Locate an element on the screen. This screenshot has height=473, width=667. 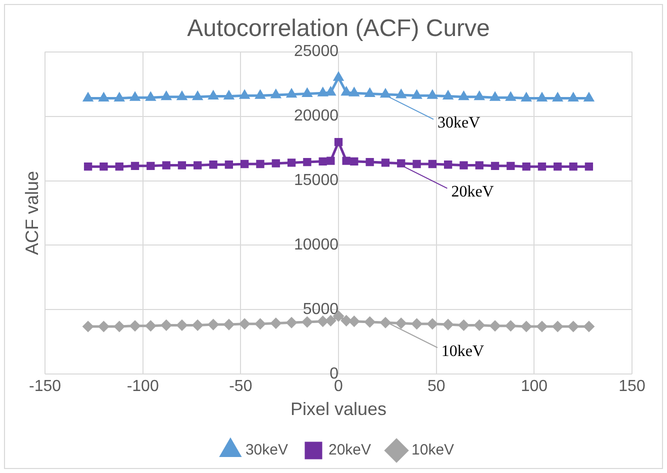
x-axis-title: Pixel values is located at coordinates (338, 409).